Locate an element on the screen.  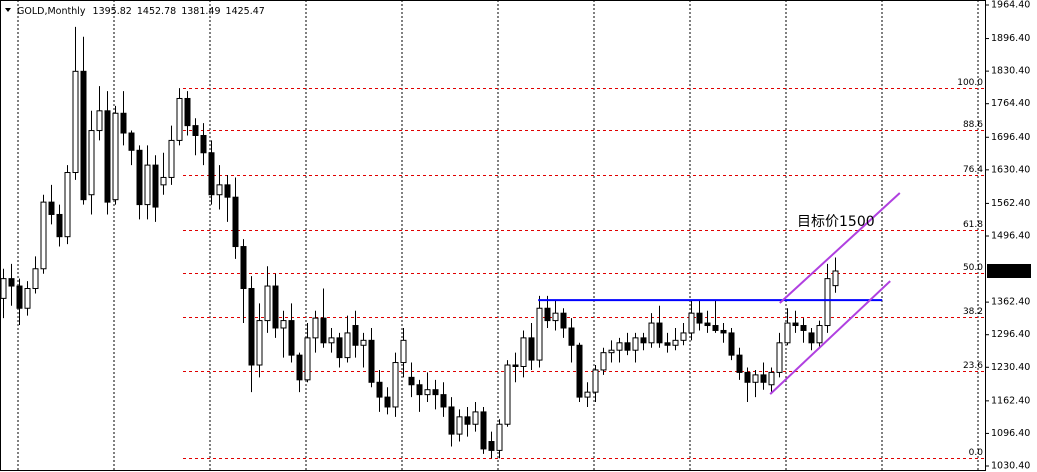
trend-line is located at coordinates (830, 337).